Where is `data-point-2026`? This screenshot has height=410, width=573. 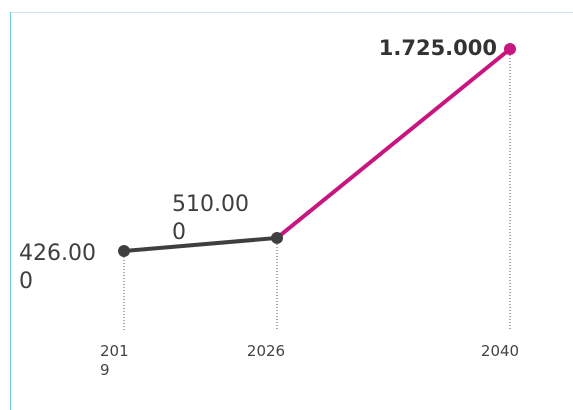 data-point-2026 is located at coordinates (277, 237).